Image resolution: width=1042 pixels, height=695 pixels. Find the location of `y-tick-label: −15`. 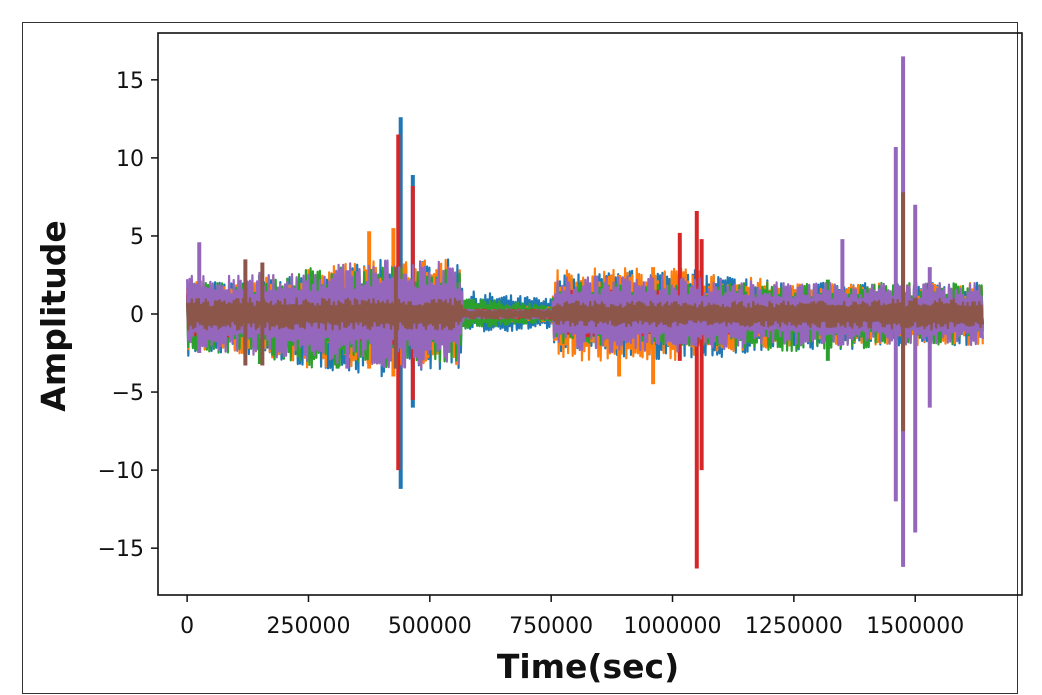

y-tick-label: −15 is located at coordinates (121, 549).